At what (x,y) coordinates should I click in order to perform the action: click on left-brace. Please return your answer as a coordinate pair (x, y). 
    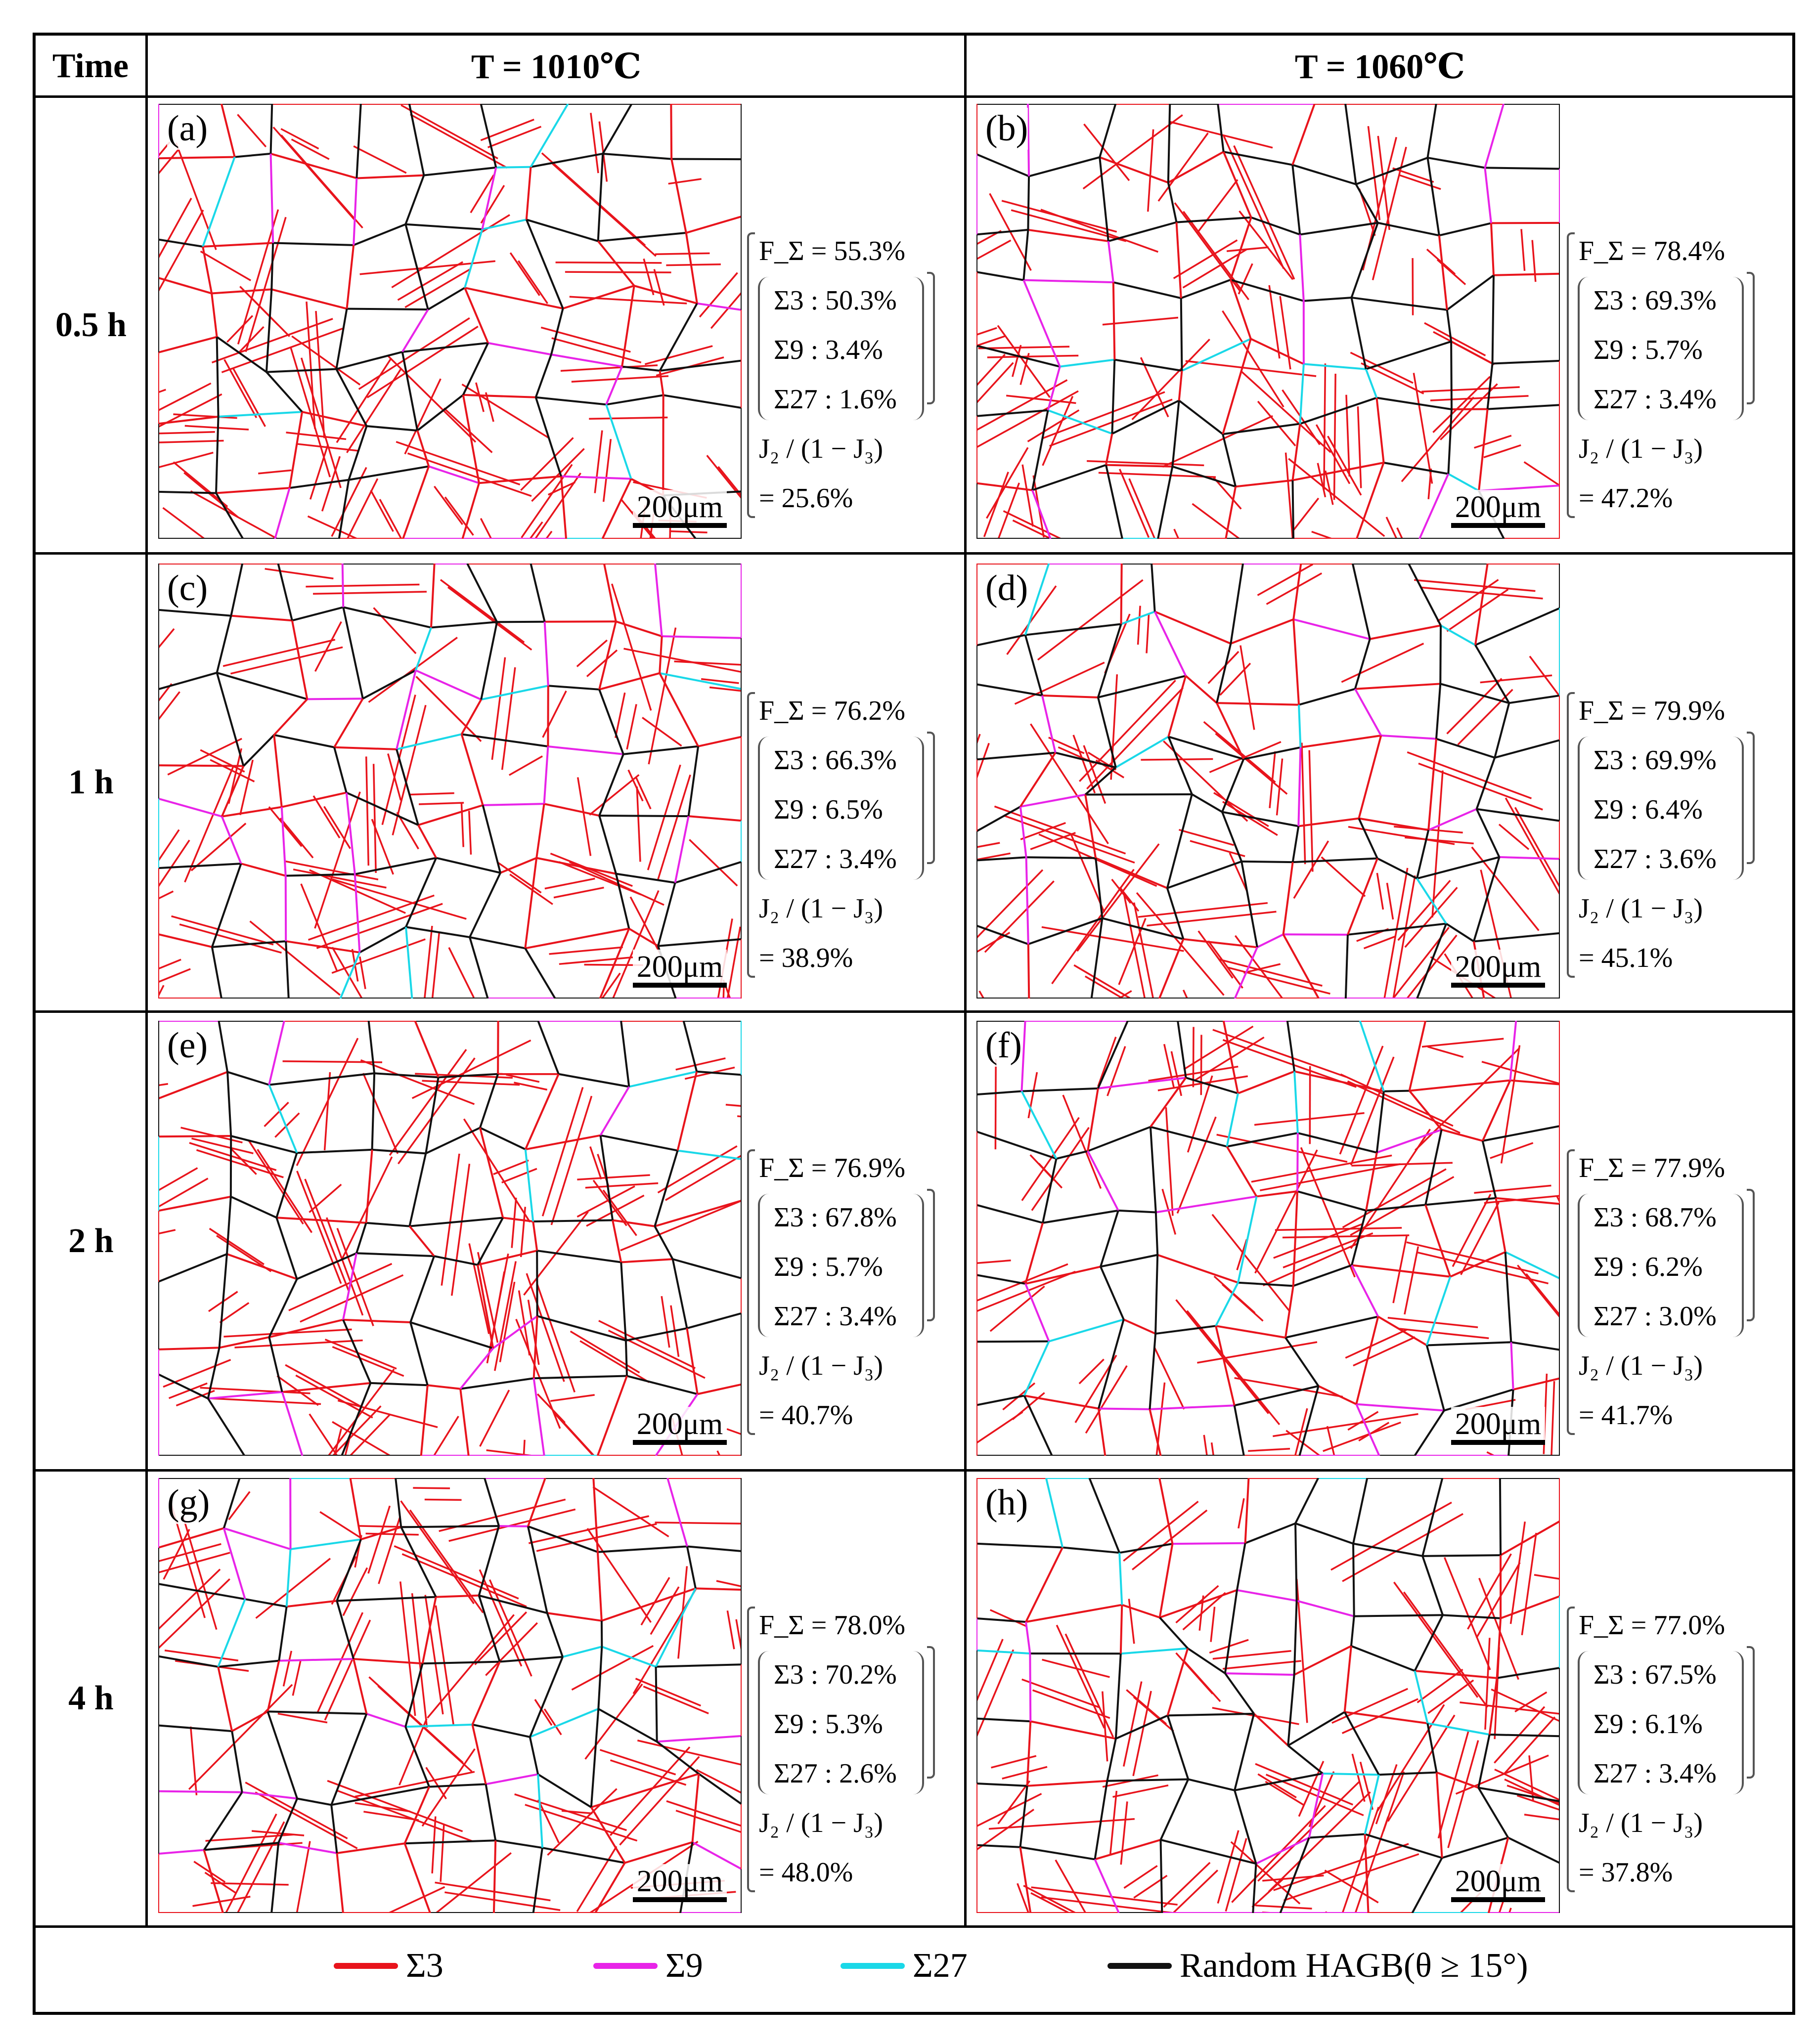
    Looking at the image, I should click on (1571, 375).